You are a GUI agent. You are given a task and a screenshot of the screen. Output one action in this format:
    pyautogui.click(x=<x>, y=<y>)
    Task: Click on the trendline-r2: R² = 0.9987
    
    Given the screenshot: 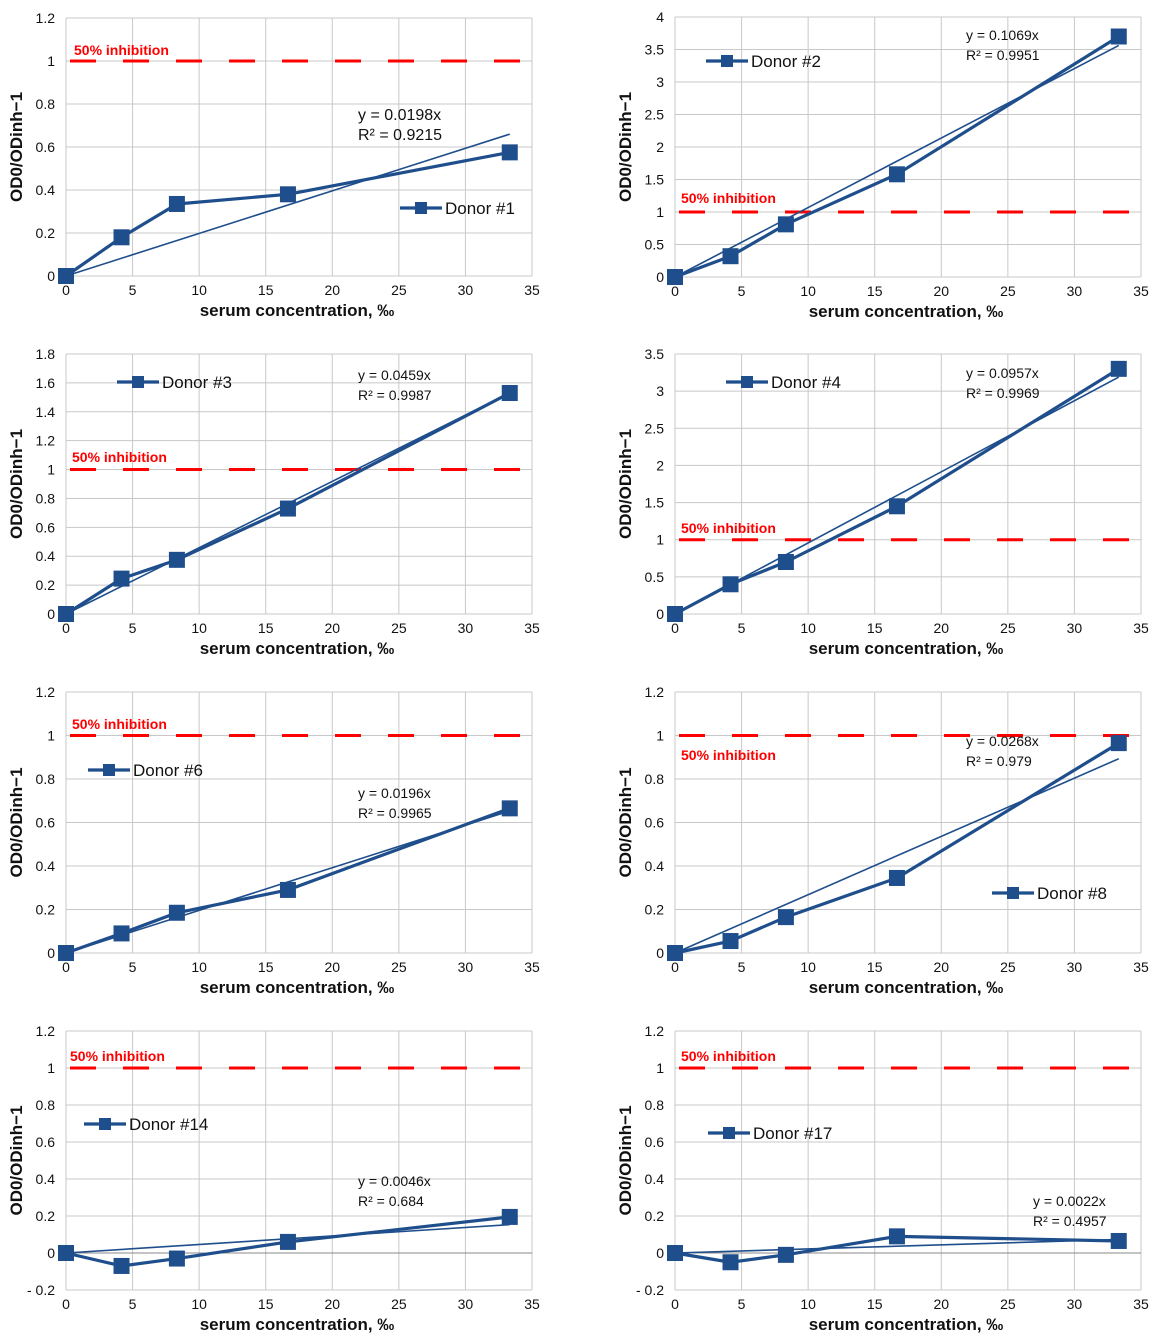 What is the action you would take?
    pyautogui.click(x=395, y=395)
    